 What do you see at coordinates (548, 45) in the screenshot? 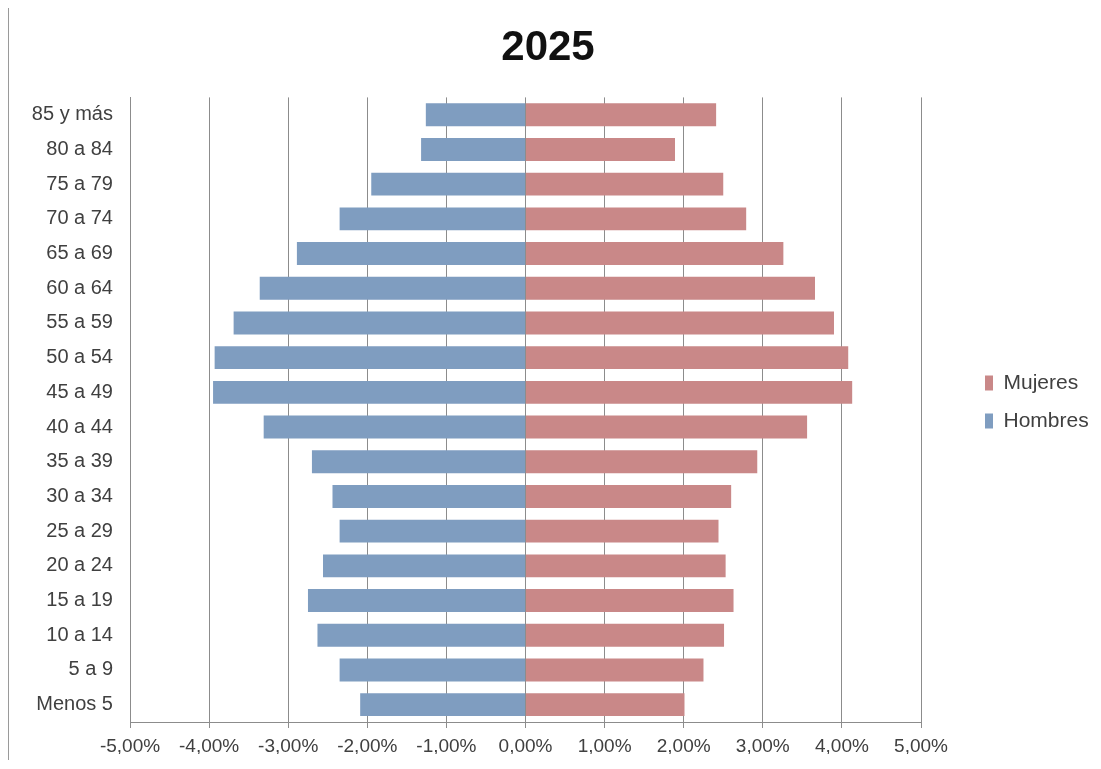
I see `chart-title: 2025` at bounding box center [548, 45].